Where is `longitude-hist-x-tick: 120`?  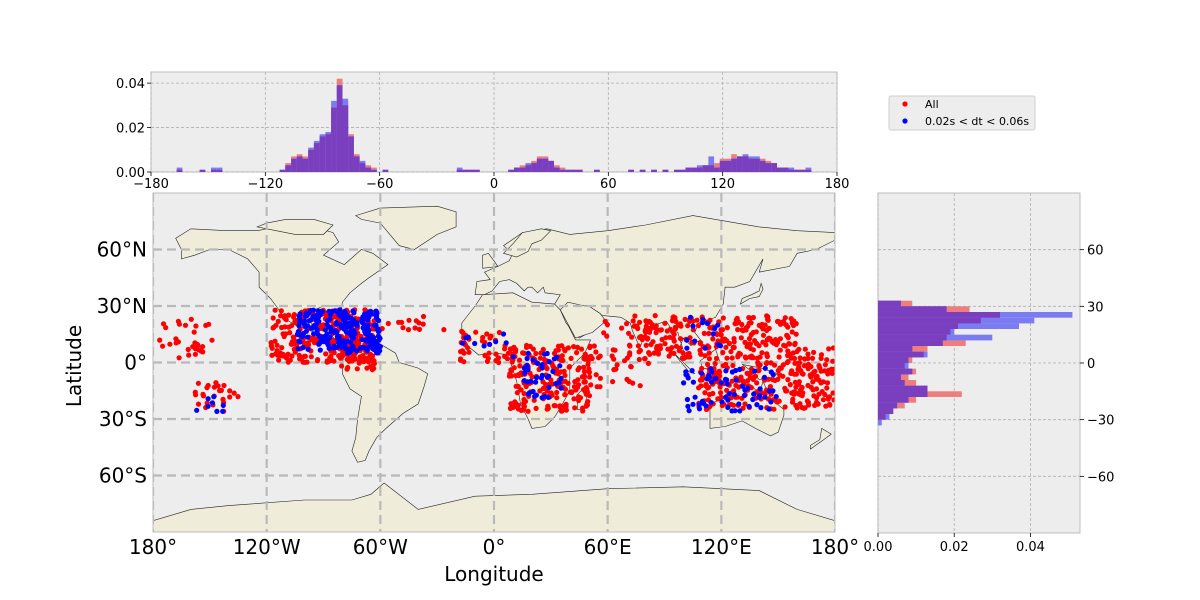
longitude-hist-x-tick: 120 is located at coordinates (722, 184).